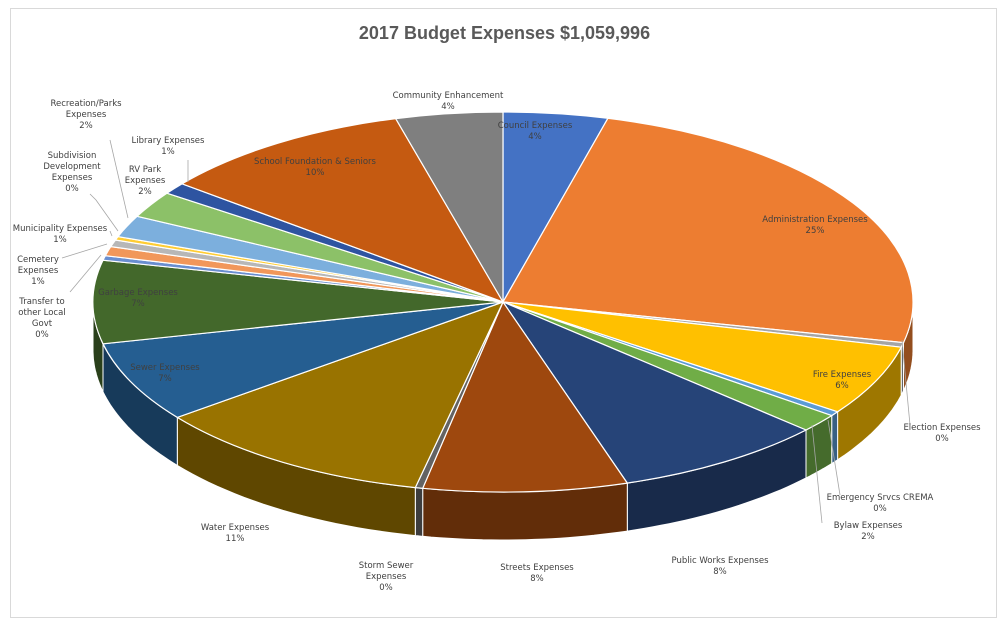 This screenshot has height=626, width=1007. What do you see at coordinates (880, 503) in the screenshot?
I see `slice-label-emergency-srvcs-crema: Emergency Srvcs CREMA 0%` at bounding box center [880, 503].